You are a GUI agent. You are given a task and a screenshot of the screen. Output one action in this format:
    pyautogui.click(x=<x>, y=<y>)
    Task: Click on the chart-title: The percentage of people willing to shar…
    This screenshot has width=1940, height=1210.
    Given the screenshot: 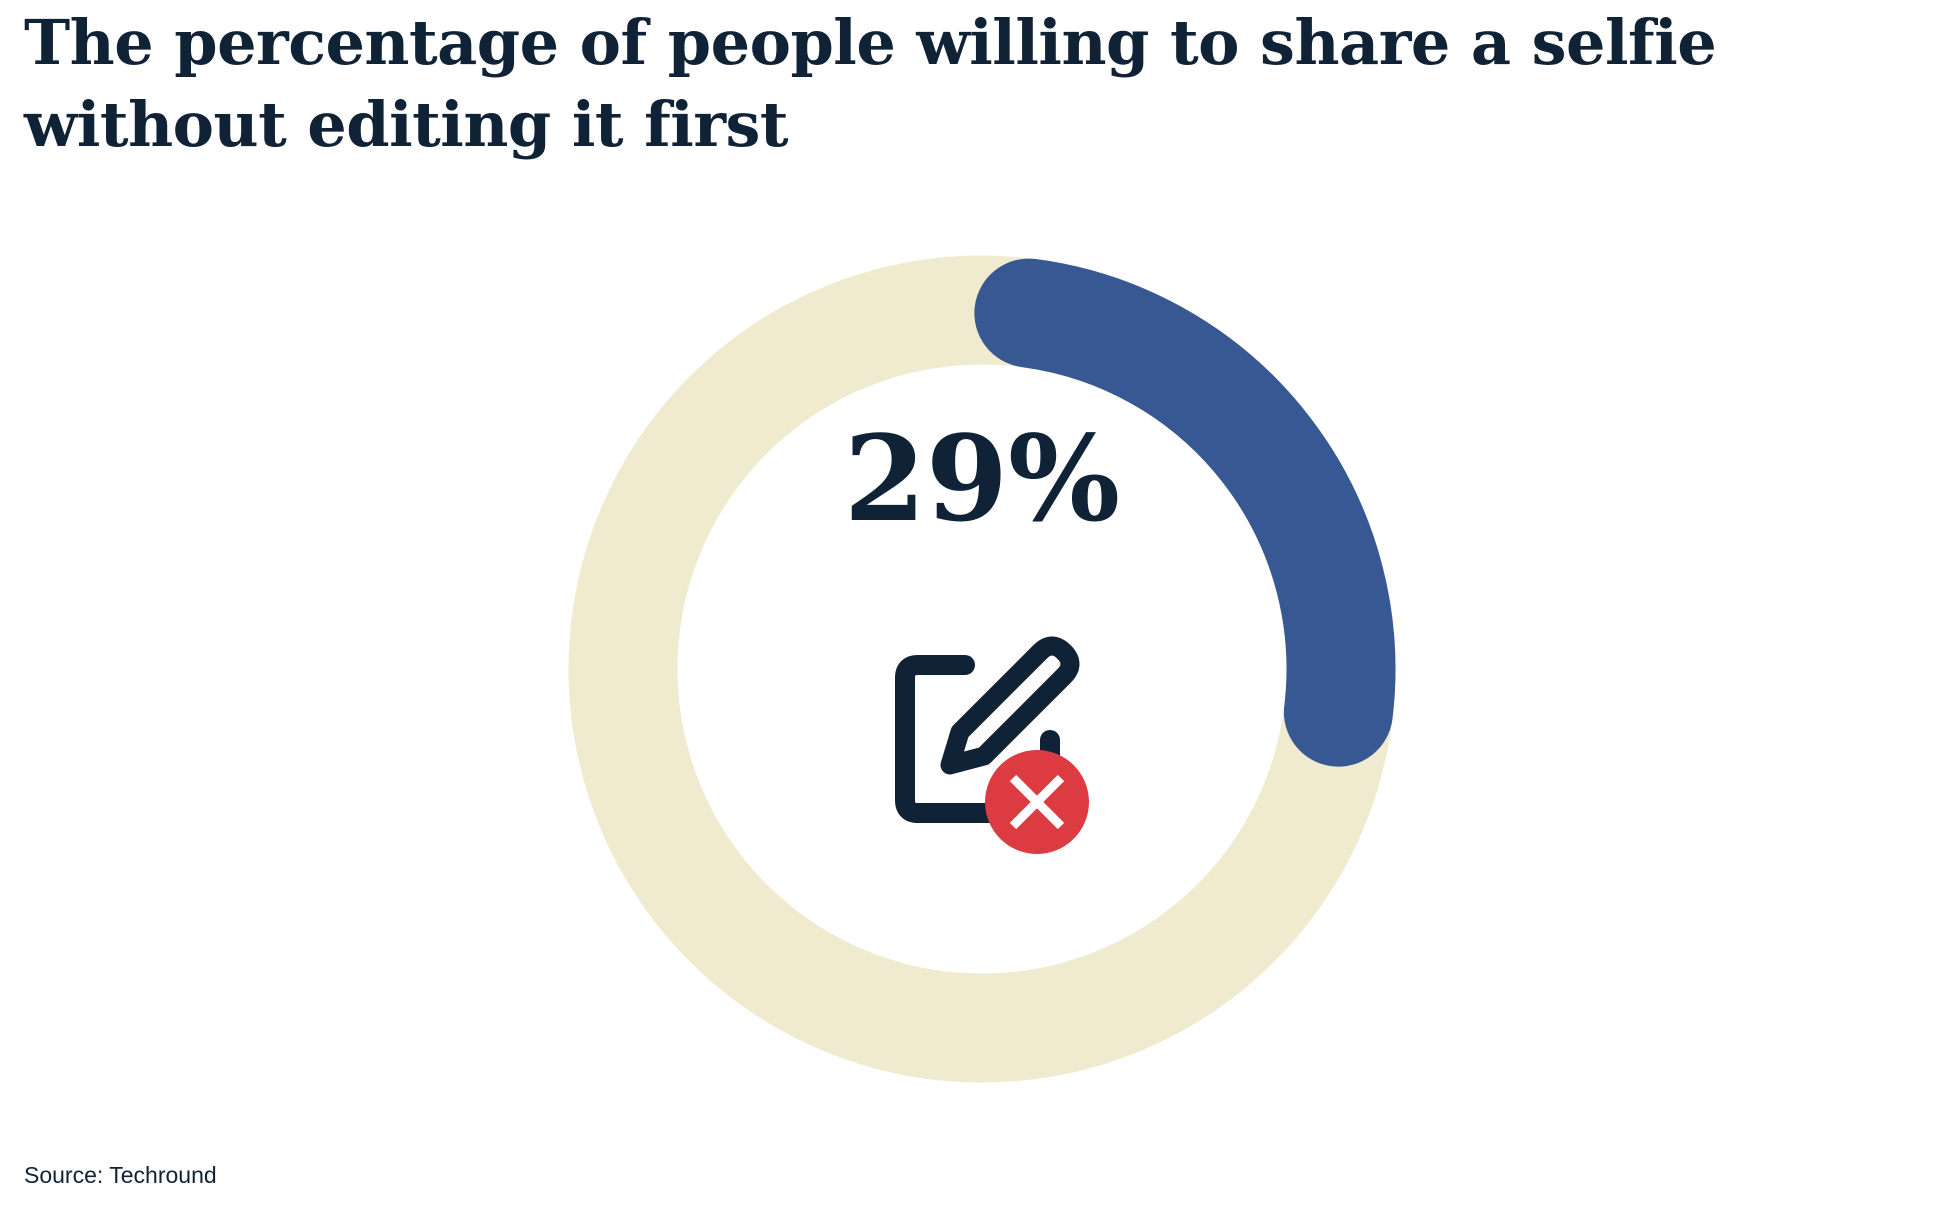 What is the action you would take?
    pyautogui.click(x=870, y=83)
    